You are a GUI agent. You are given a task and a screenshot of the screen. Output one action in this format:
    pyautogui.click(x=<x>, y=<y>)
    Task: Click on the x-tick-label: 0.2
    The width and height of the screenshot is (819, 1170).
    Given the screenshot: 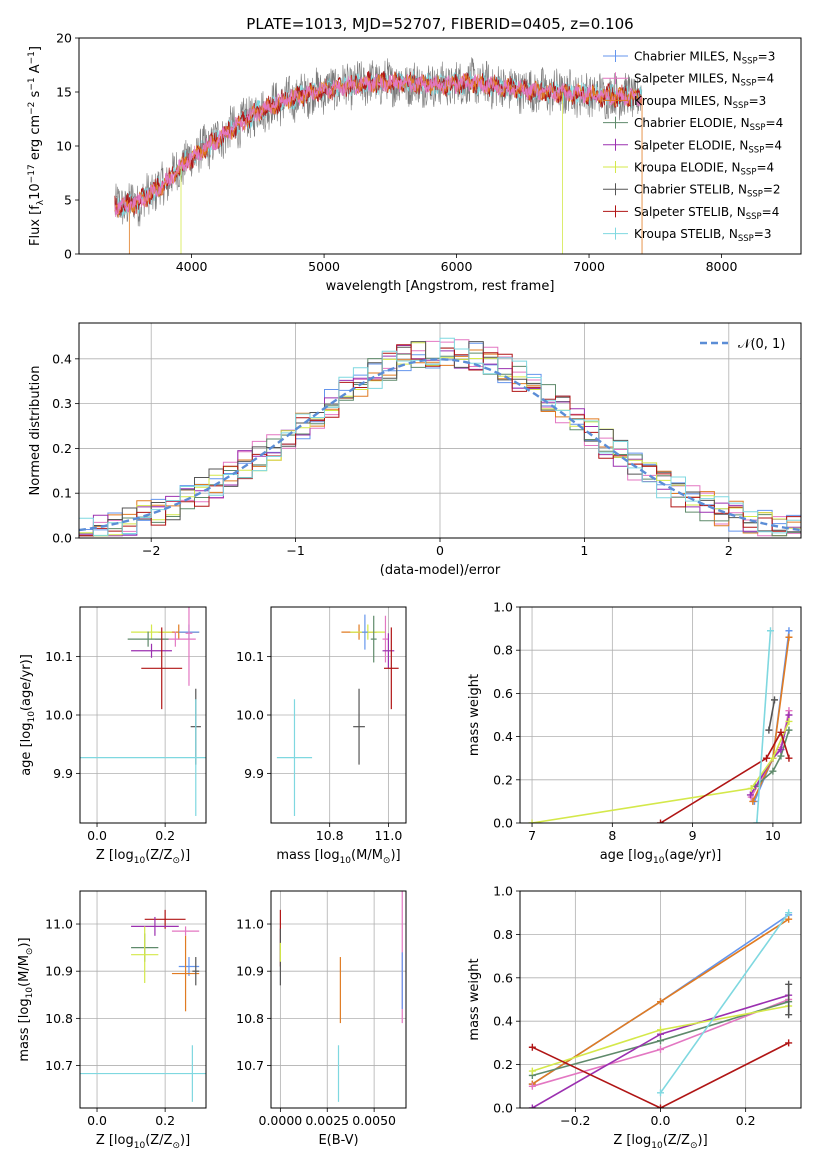 What is the action you would take?
    pyautogui.click(x=165, y=835)
    